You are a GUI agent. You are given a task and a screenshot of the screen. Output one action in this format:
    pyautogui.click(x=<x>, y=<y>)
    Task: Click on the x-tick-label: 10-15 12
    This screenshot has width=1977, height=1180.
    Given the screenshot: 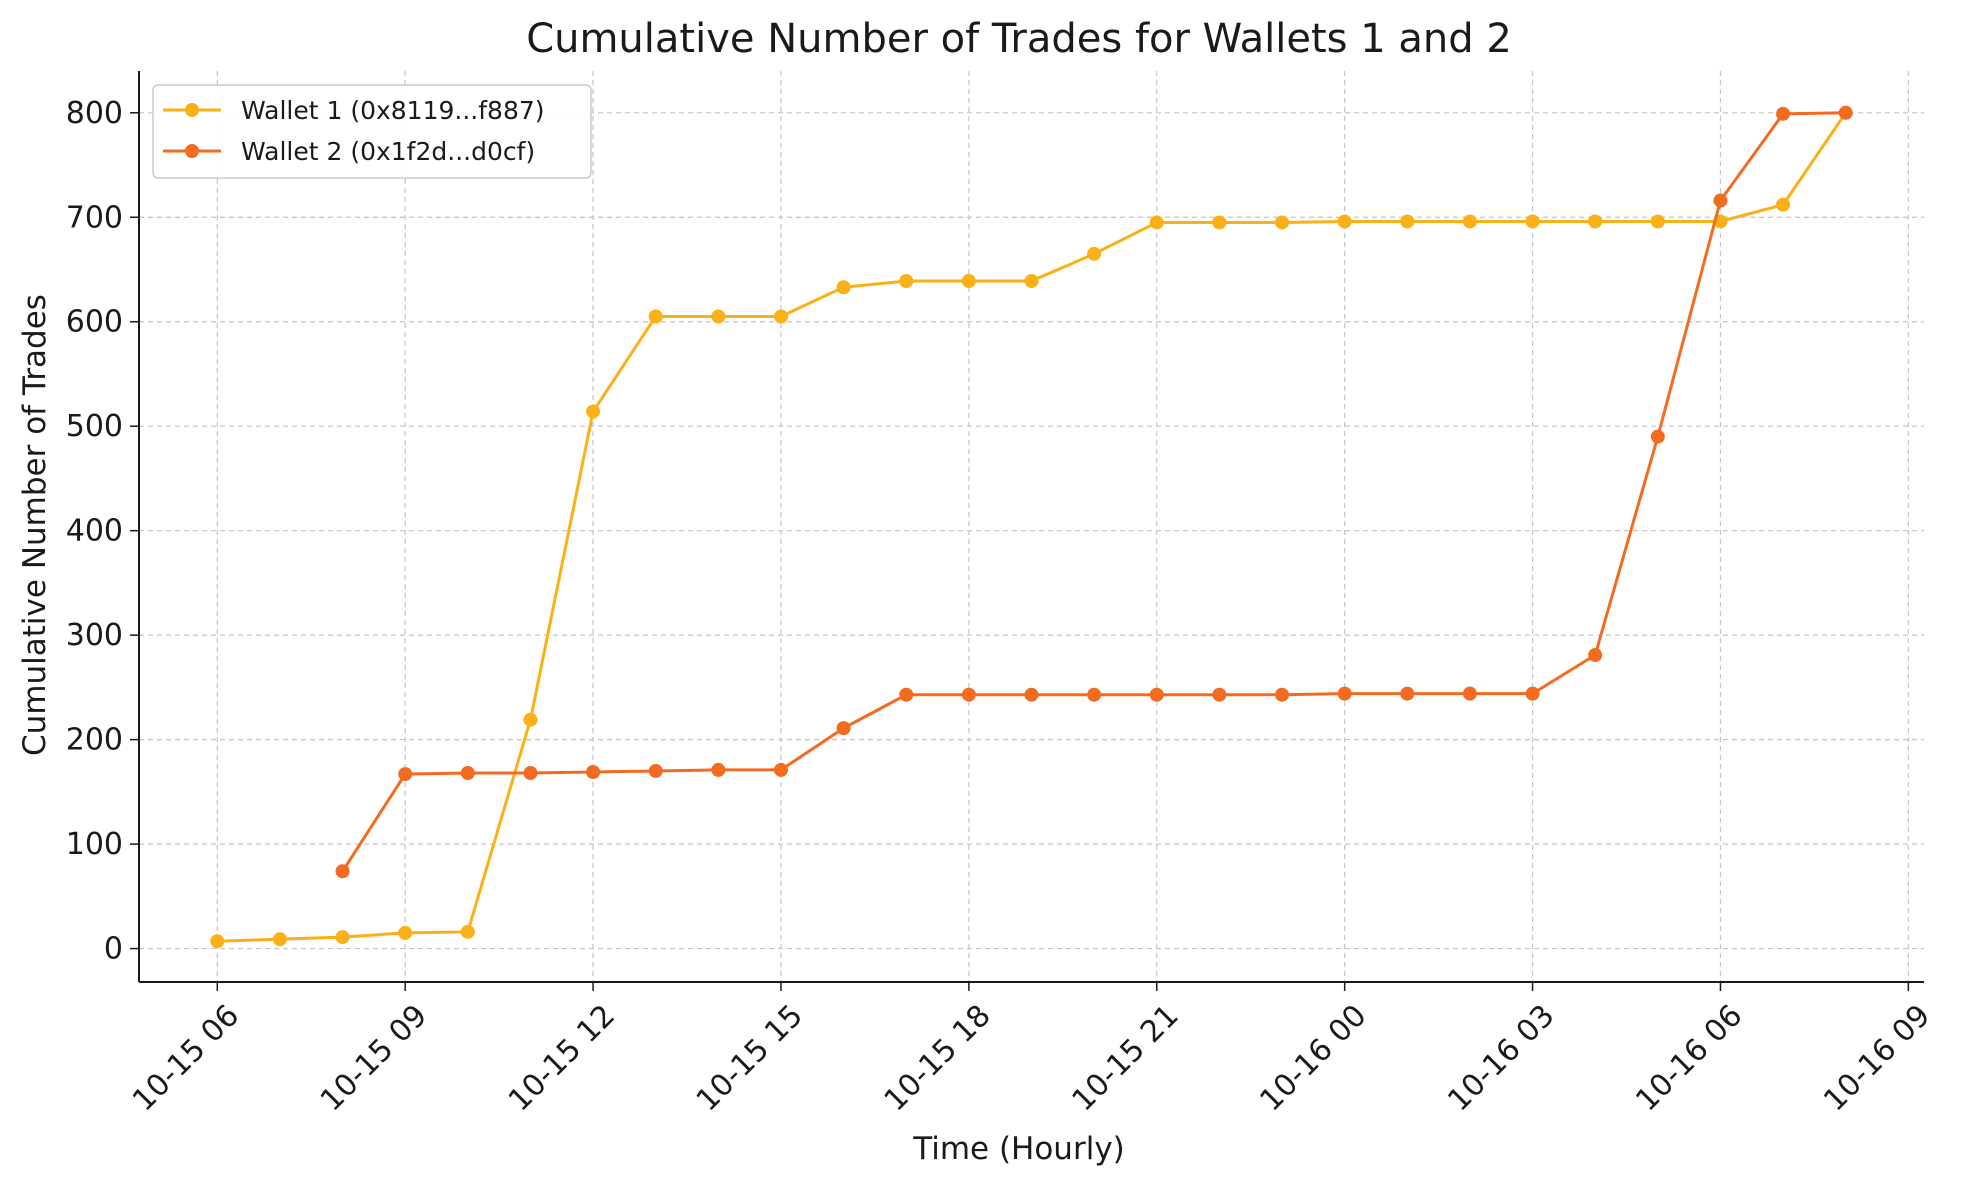 What is the action you would take?
    pyautogui.click(x=562, y=1058)
    